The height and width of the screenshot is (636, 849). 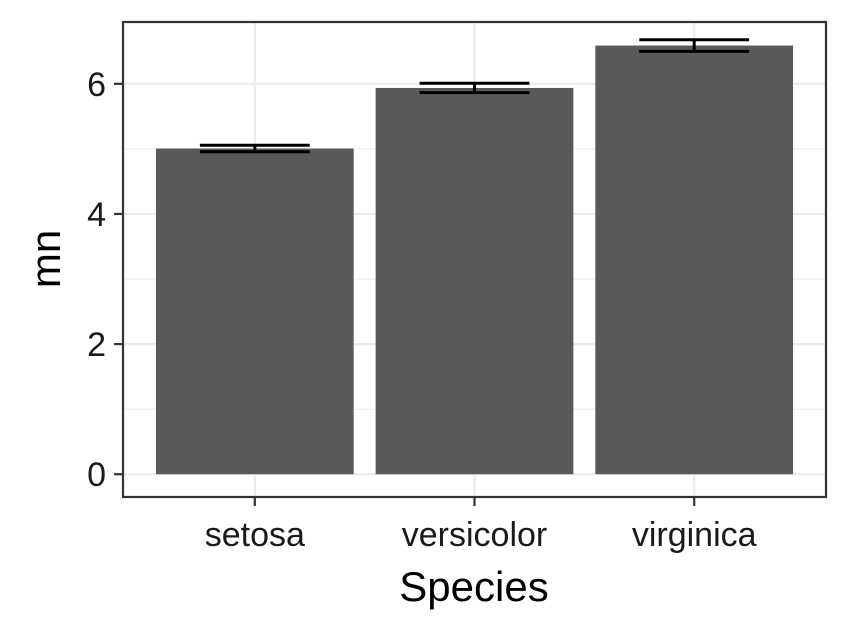 What do you see at coordinates (474, 281) in the screenshot?
I see `bar-versicolor` at bounding box center [474, 281].